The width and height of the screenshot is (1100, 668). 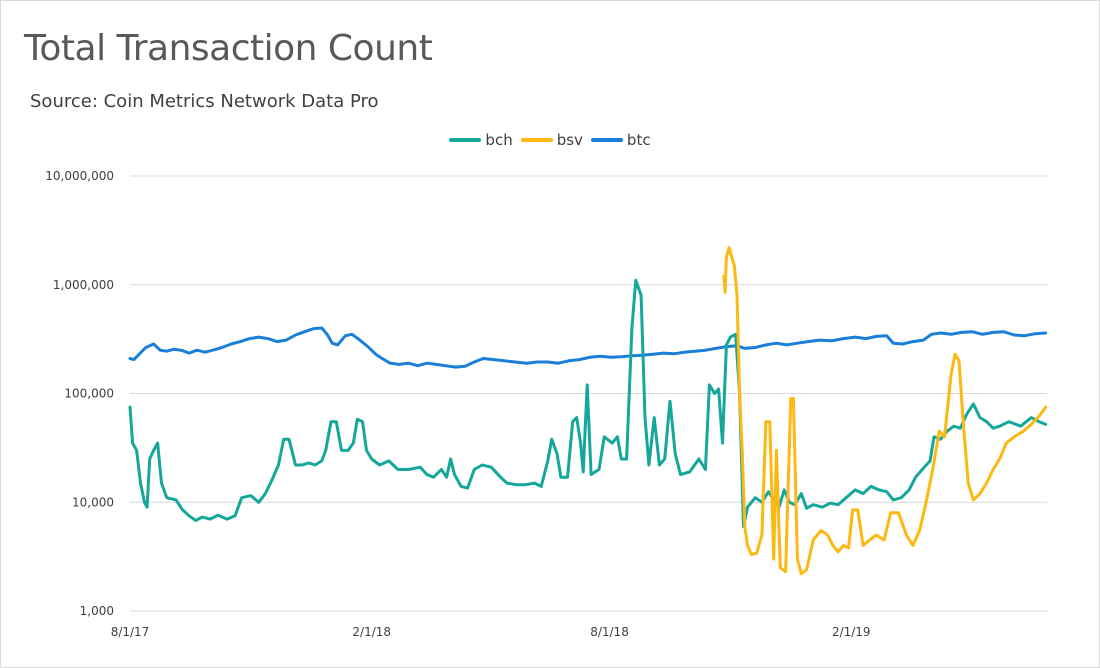 I want to click on x-tick-label: 8/1/17, so click(x=130, y=632).